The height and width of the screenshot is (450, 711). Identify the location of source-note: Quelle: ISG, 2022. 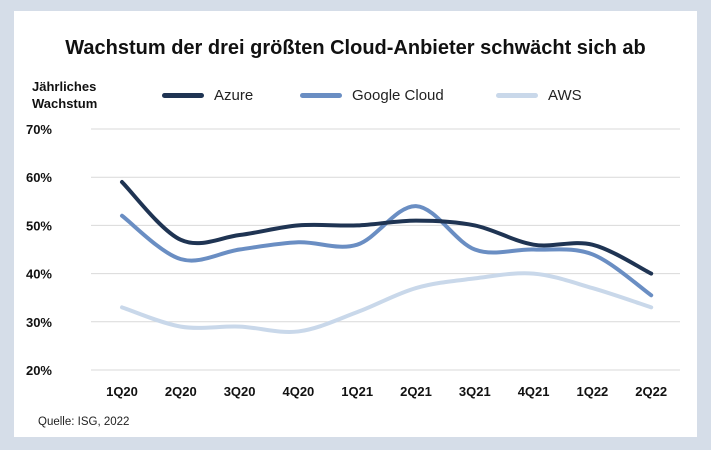
(84, 422).